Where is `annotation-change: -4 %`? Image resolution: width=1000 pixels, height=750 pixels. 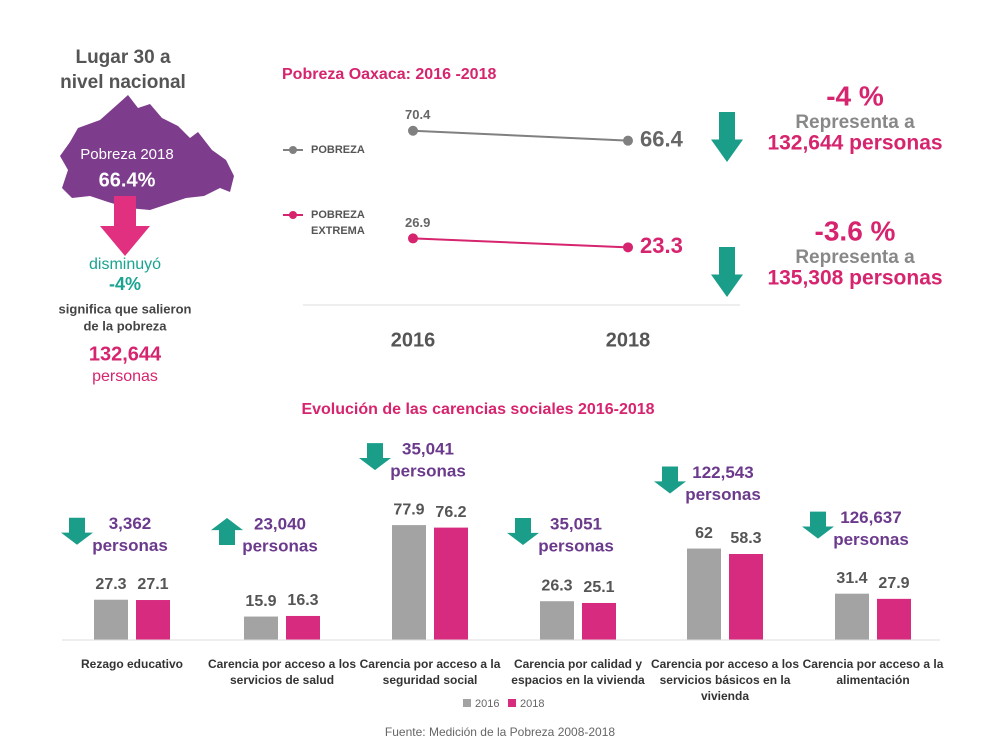 annotation-change: -4 % is located at coordinates (855, 95).